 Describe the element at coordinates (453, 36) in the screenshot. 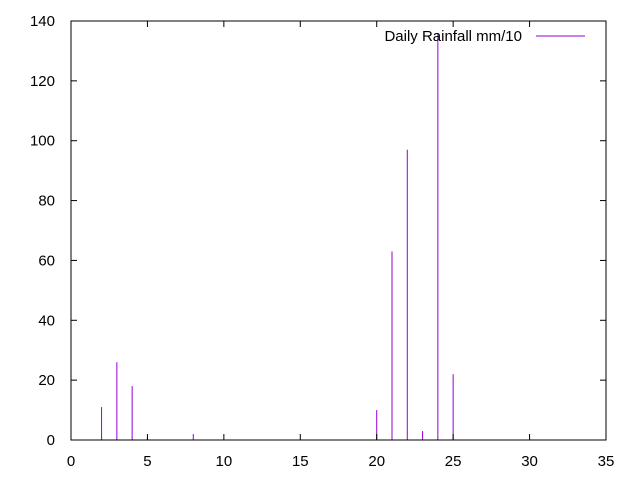

I see `legend-label: Daily Rainfall mm/10` at that location.